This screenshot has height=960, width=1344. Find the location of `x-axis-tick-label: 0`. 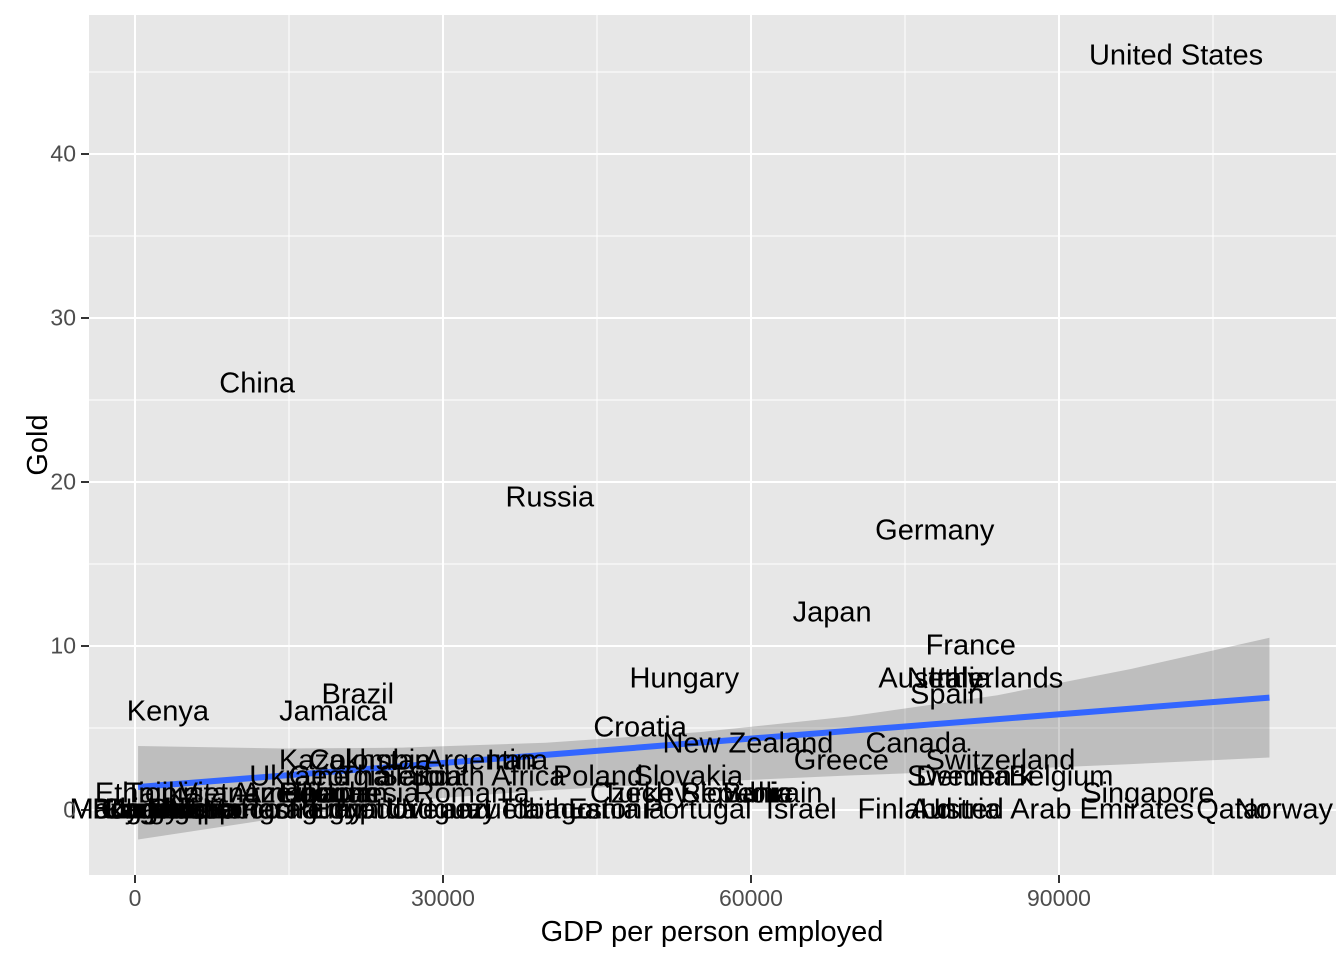

x-axis-tick-label: 0 is located at coordinates (135, 898).